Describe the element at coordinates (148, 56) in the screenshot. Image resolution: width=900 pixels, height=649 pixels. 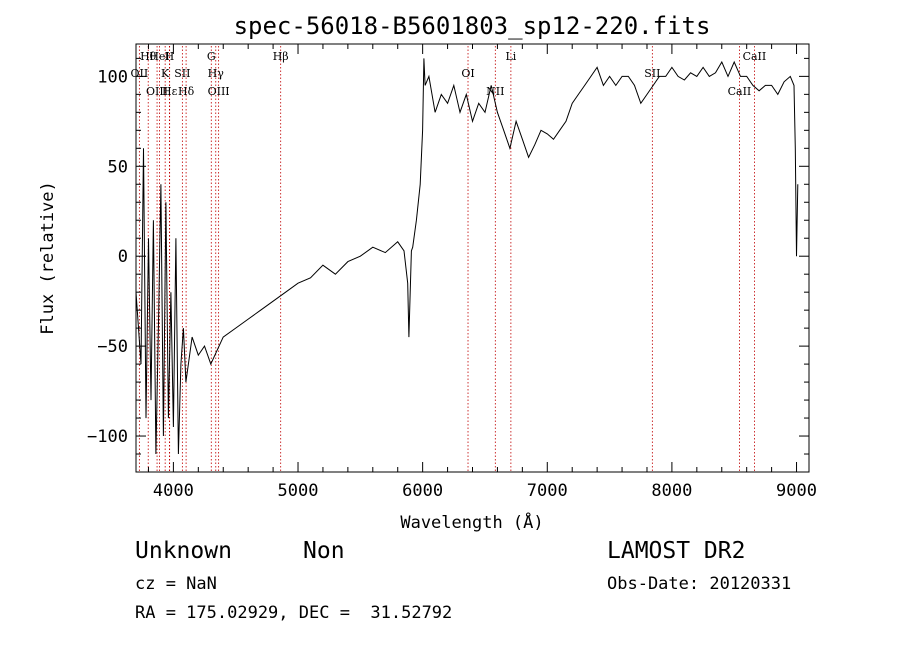
I see `spectral-line-label: Hθ` at that location.